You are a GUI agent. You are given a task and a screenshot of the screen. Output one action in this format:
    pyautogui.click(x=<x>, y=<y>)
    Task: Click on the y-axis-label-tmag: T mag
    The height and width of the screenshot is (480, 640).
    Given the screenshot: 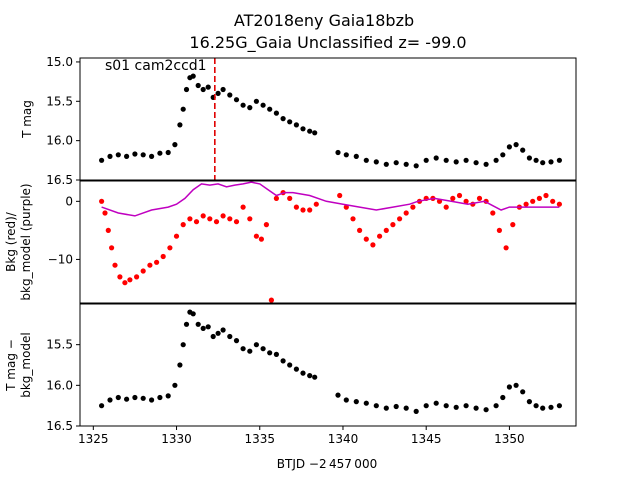 What is the action you would take?
    pyautogui.click(x=27, y=119)
    